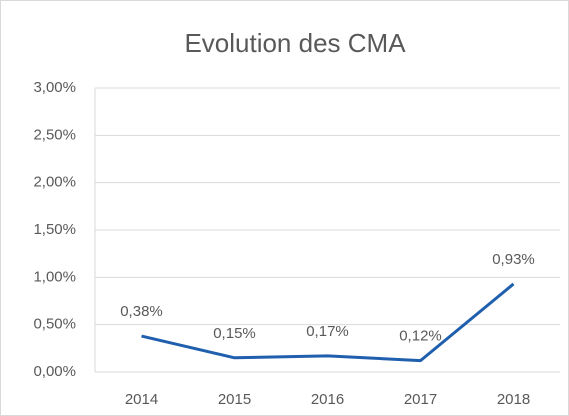 Image resolution: width=569 pixels, height=416 pixels. Describe the element at coordinates (420, 399) in the screenshot. I see `x-tick-label: 2017` at that location.